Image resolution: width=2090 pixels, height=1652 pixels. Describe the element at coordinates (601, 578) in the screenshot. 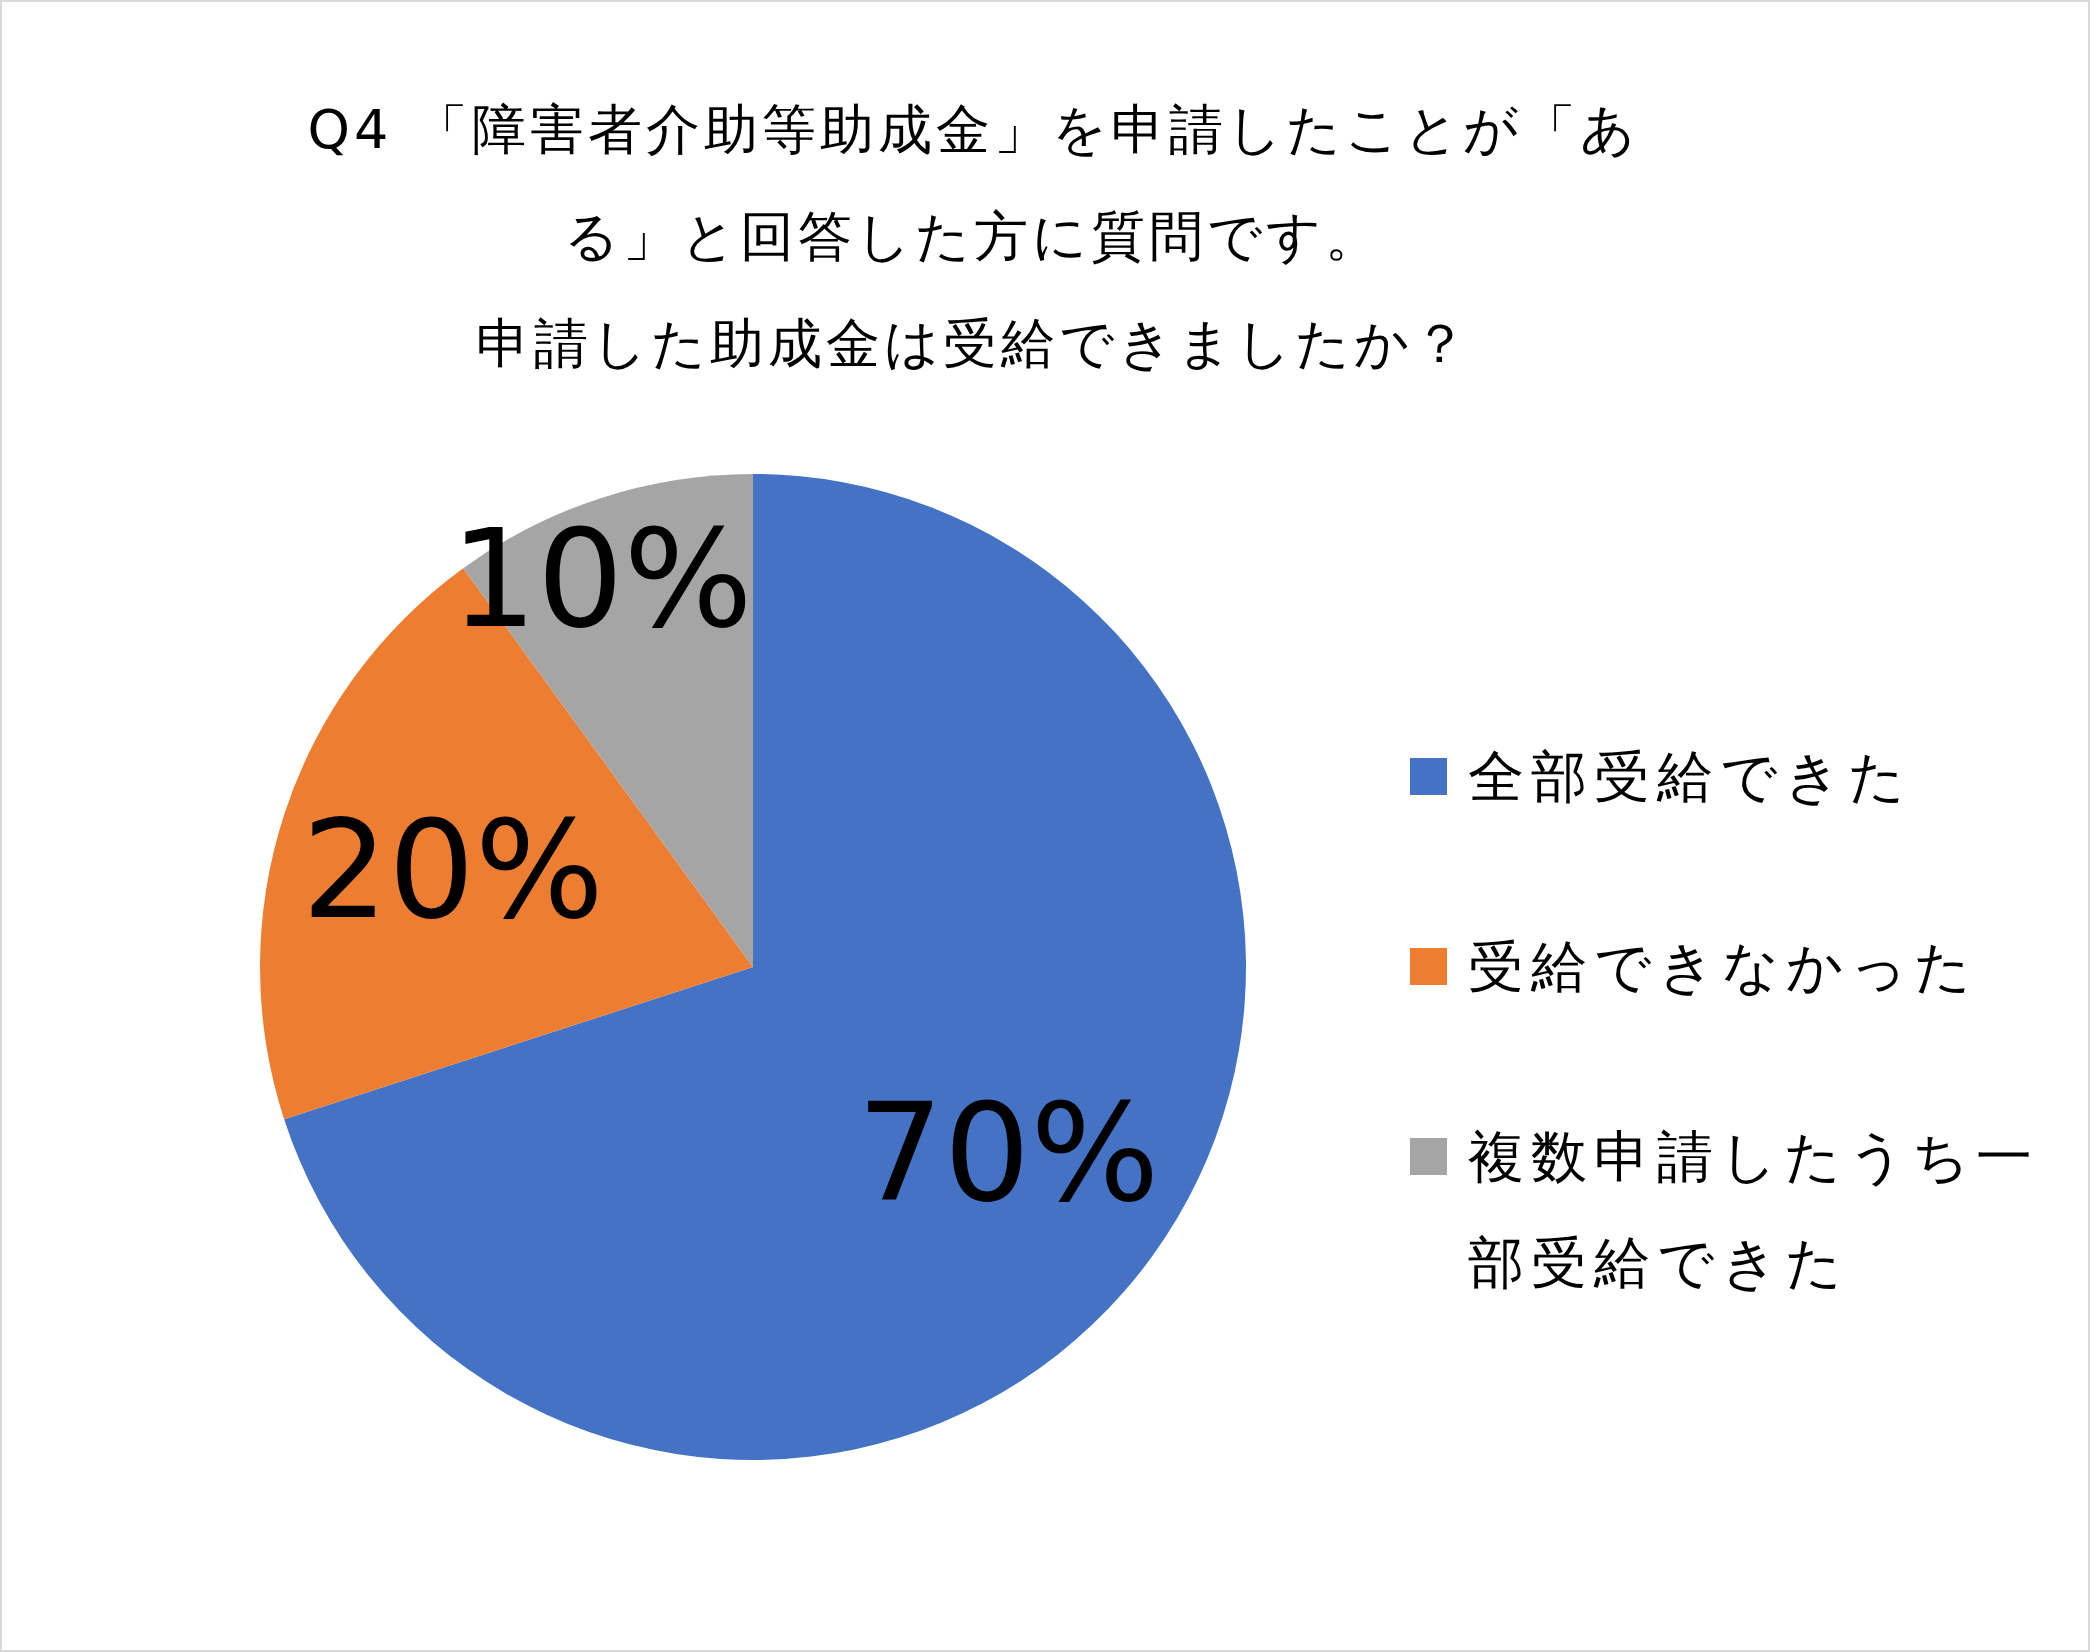

I see `data-label: 10%` at that location.